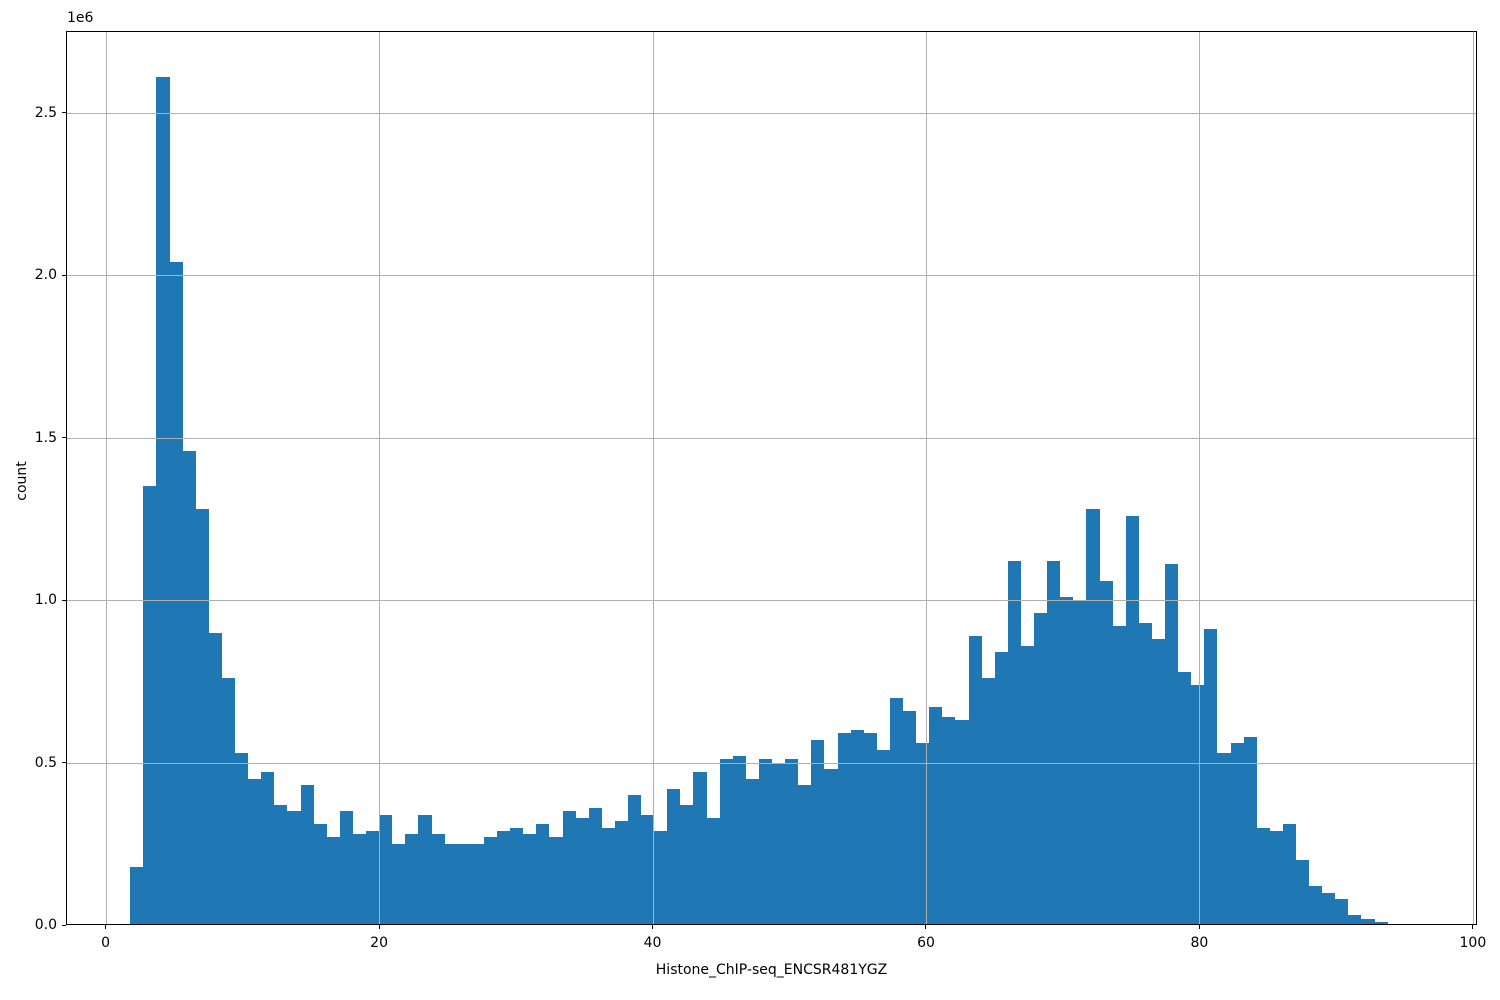 This screenshot has height=1000, width=1500. I want to click on y-tick-label: 1.5, so click(45, 437).